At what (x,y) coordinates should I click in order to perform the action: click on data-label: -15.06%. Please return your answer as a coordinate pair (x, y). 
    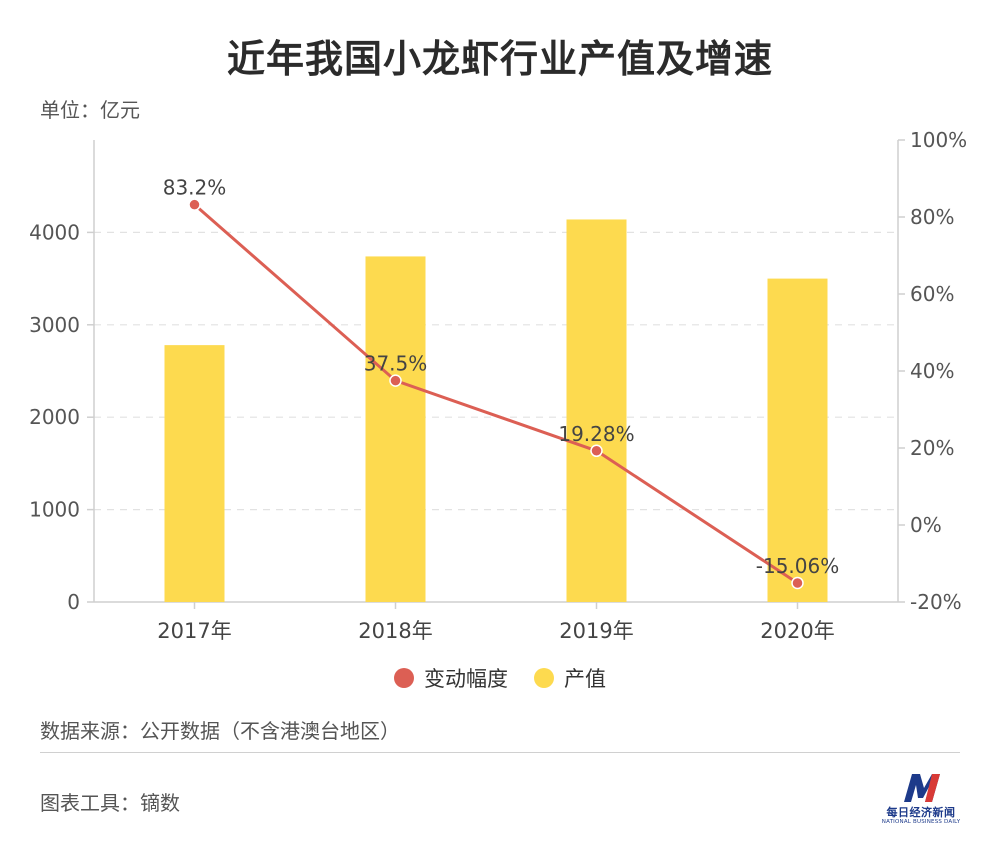
    Looking at the image, I should click on (797, 566).